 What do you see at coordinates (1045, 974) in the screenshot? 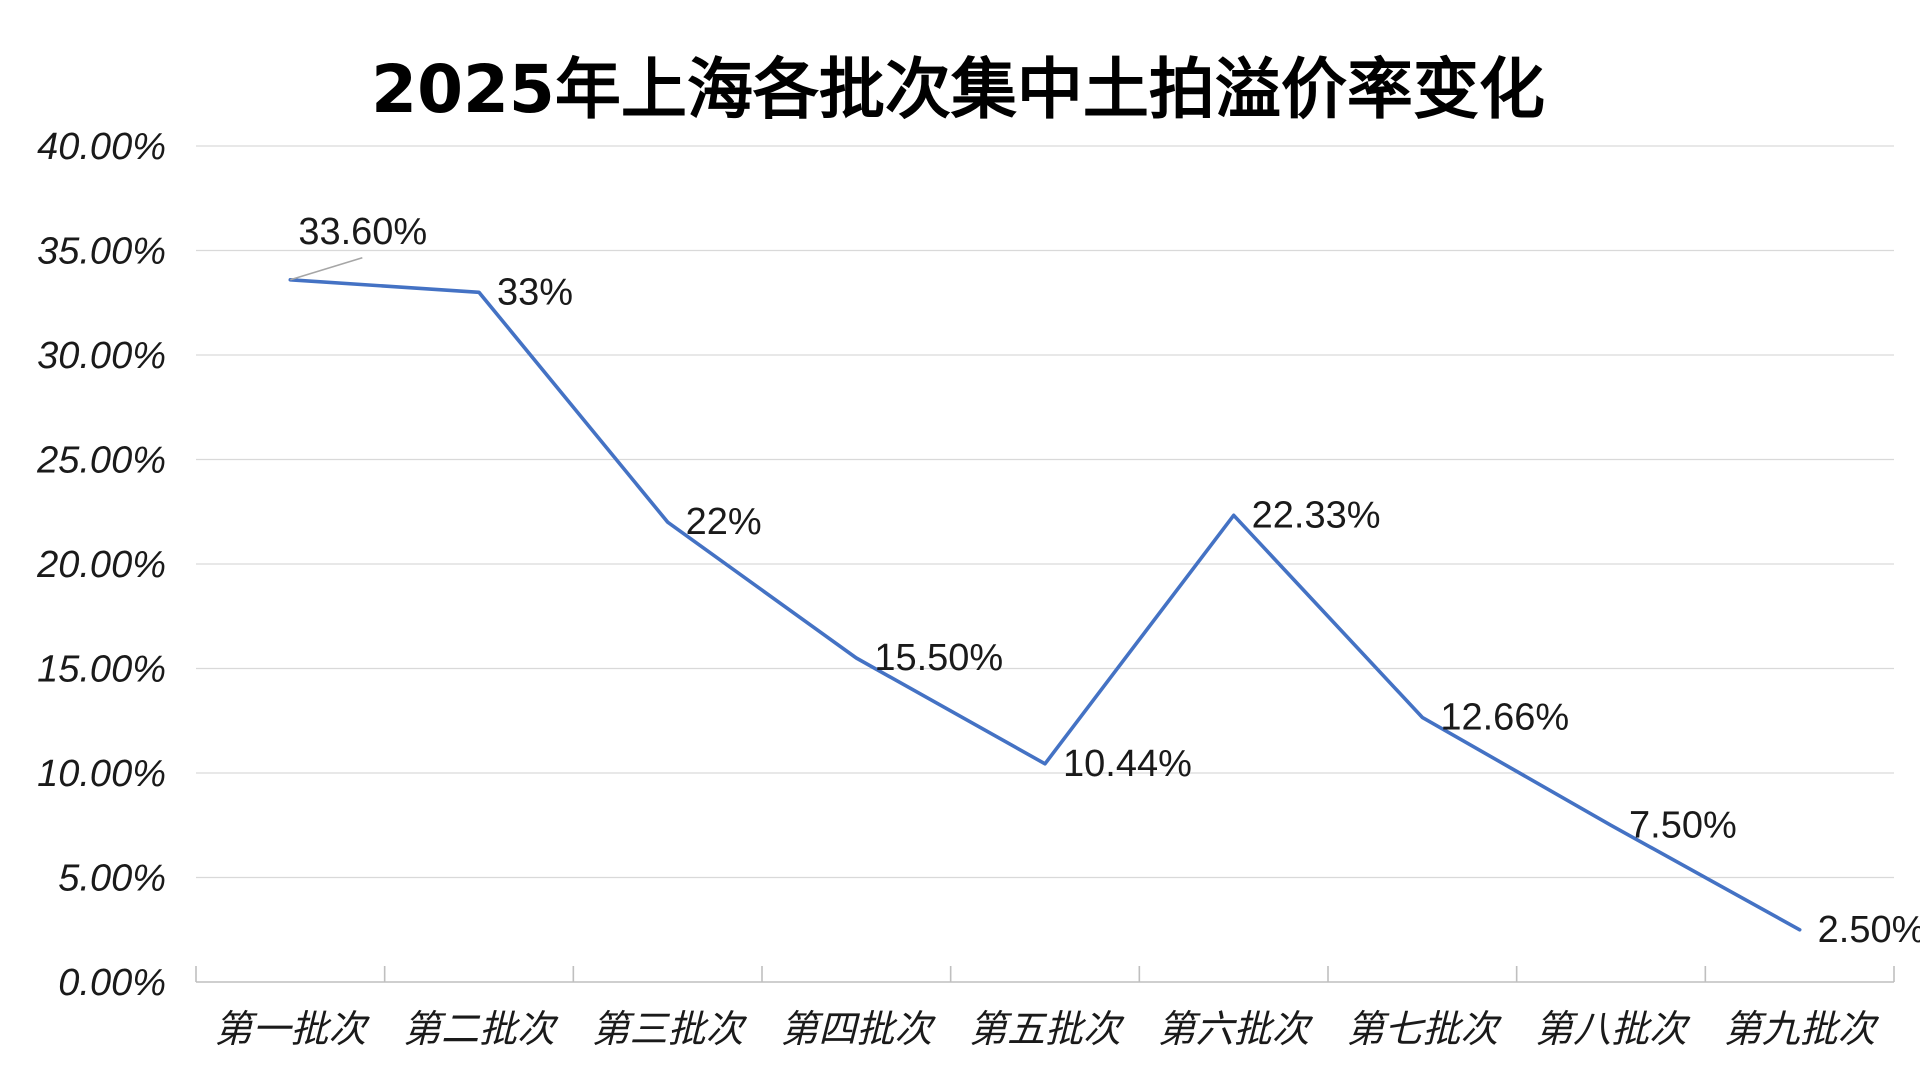
I see `axes` at bounding box center [1045, 974].